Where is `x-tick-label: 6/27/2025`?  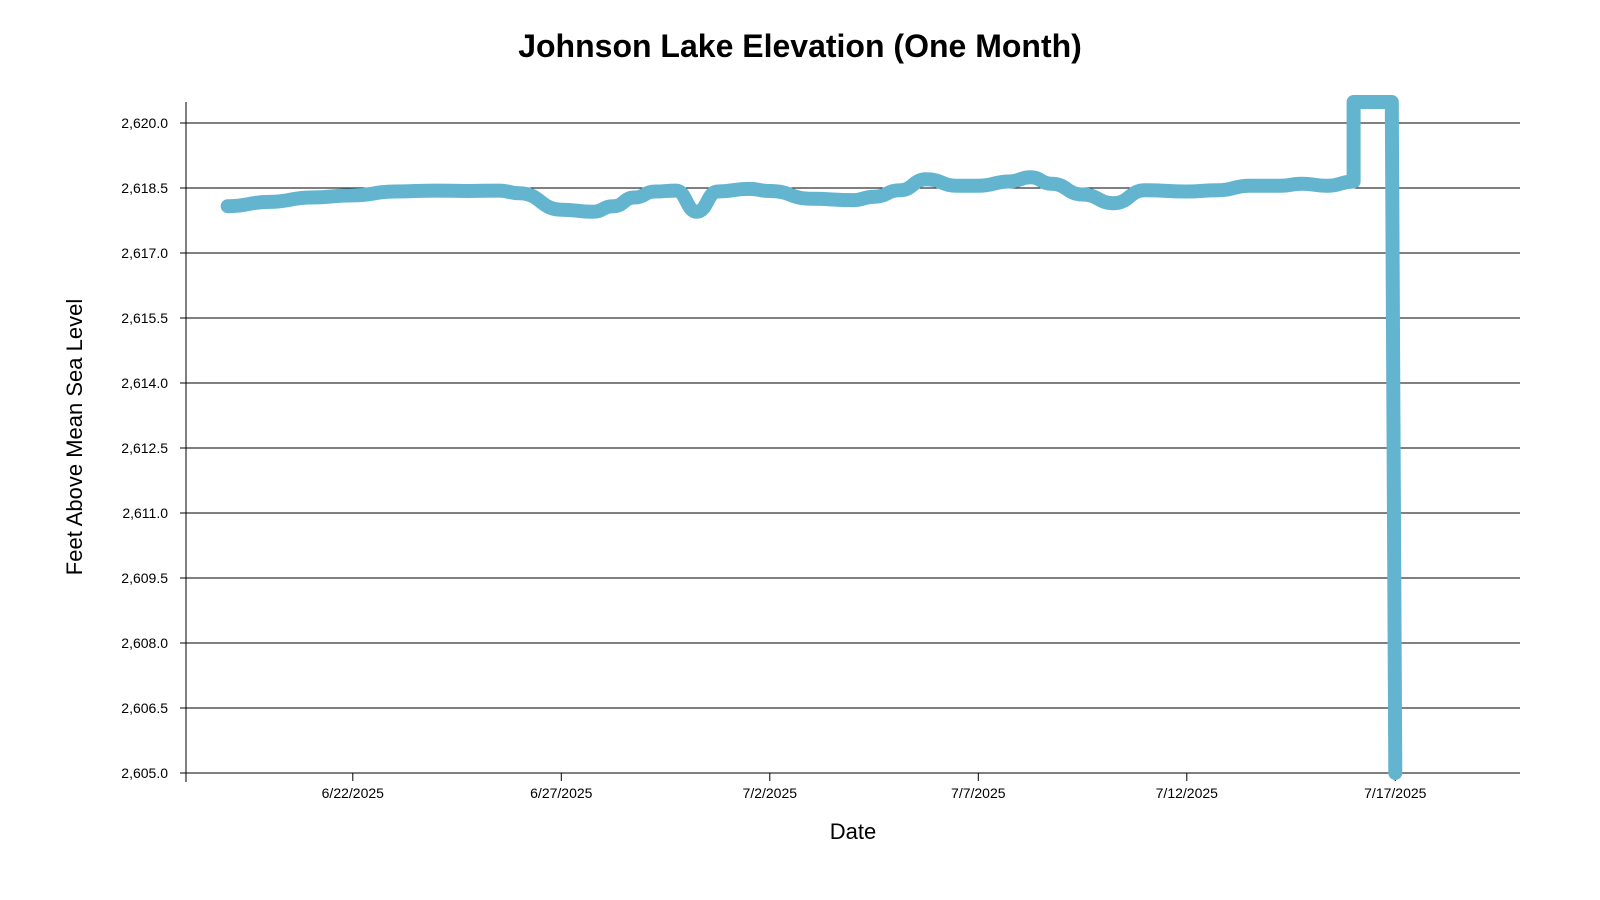 x-tick-label: 6/27/2025 is located at coordinates (561, 793).